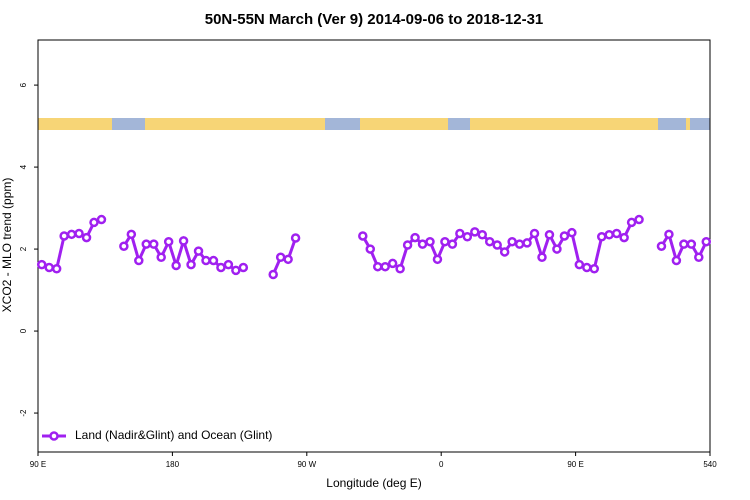 This screenshot has width=750, height=500. Describe the element at coordinates (54, 436) in the screenshot. I see `legend-marker` at that location.